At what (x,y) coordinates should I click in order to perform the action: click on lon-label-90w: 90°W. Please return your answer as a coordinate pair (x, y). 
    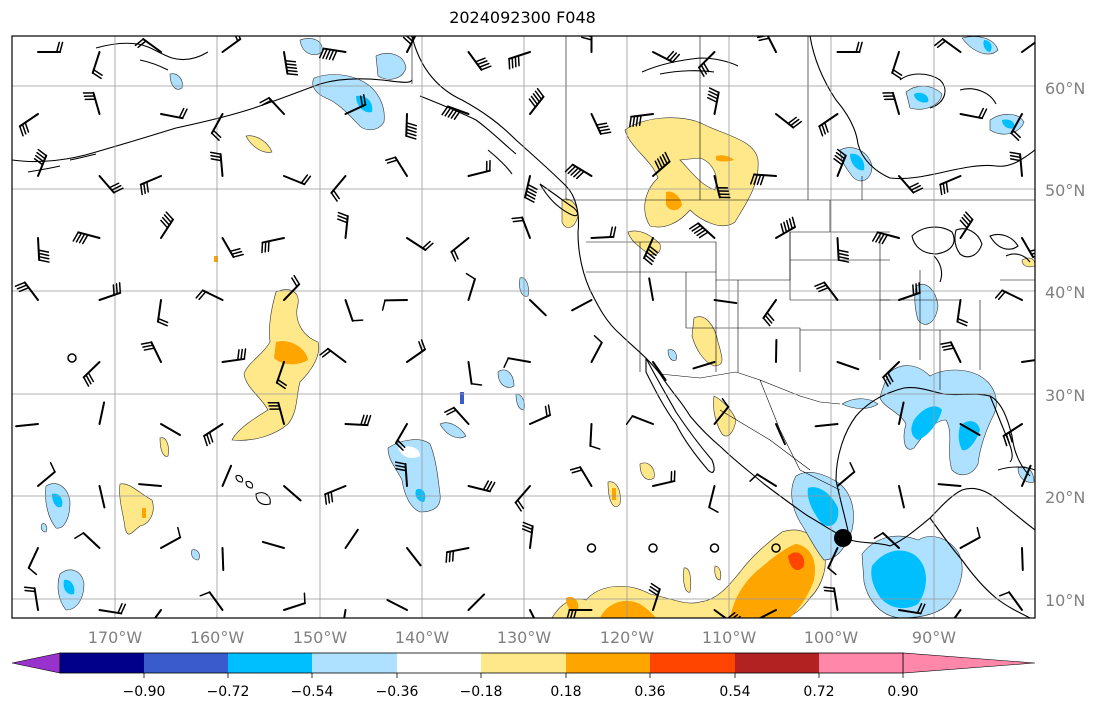
    Looking at the image, I should click on (934, 637).